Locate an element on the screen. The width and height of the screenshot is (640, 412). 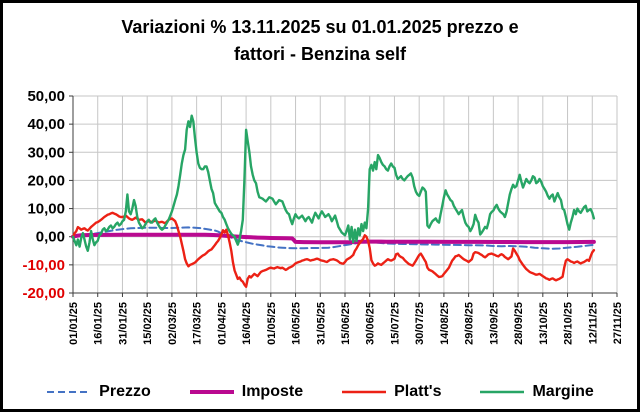
x-axis-label: 12/11/25 is located at coordinates (593, 323).